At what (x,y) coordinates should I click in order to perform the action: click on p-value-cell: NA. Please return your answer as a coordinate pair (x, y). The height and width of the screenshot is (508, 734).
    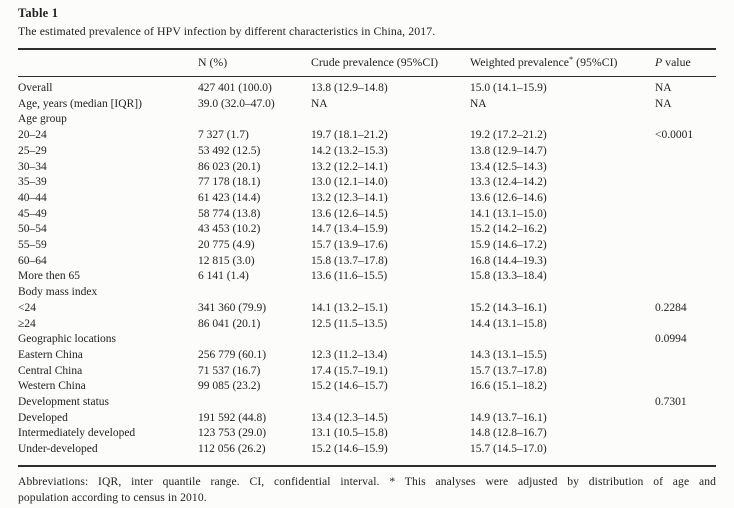
    Looking at the image, I should click on (663, 88).